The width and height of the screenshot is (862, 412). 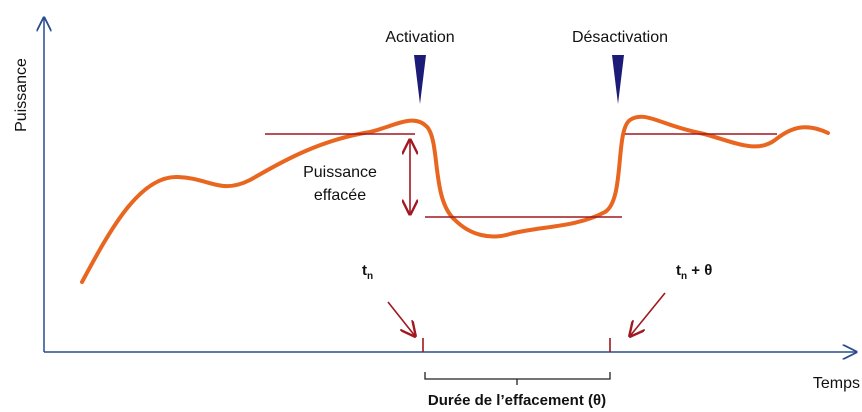 What do you see at coordinates (517, 378) in the screenshot?
I see `bracket` at bounding box center [517, 378].